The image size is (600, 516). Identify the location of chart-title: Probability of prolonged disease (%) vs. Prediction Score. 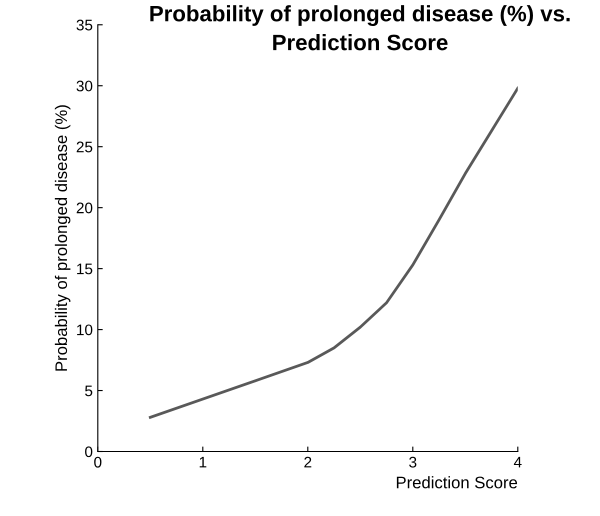
(360, 27).